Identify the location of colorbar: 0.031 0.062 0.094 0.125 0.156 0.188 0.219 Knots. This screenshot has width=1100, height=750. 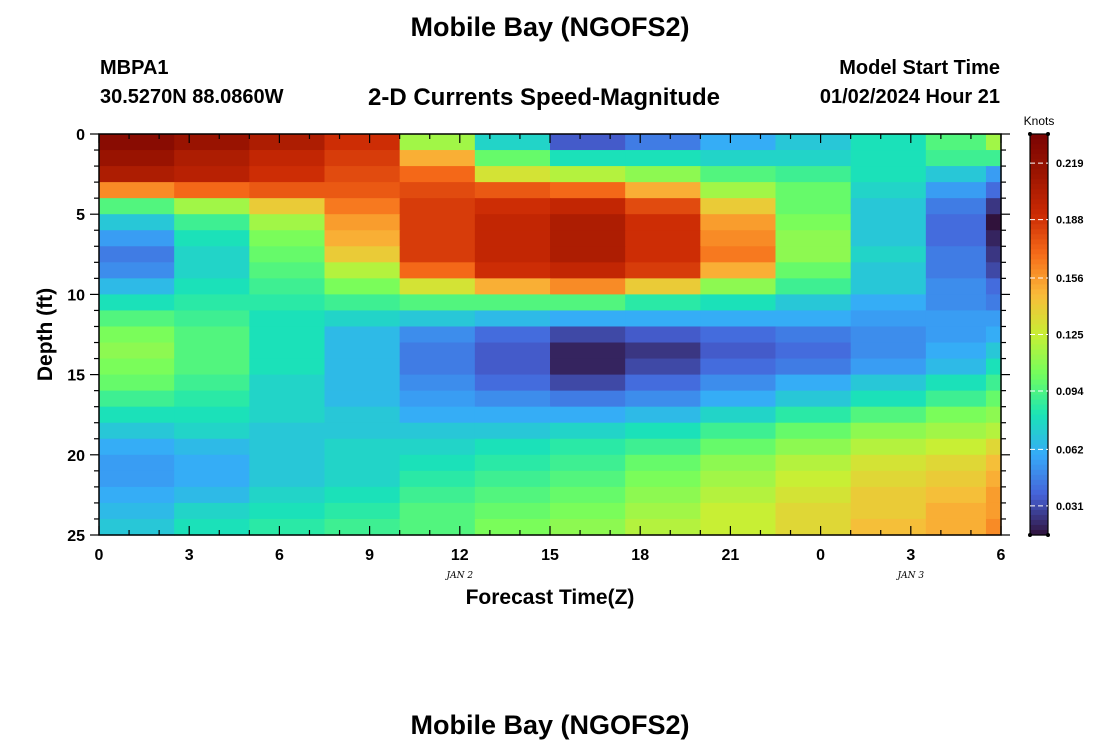
(1054, 325).